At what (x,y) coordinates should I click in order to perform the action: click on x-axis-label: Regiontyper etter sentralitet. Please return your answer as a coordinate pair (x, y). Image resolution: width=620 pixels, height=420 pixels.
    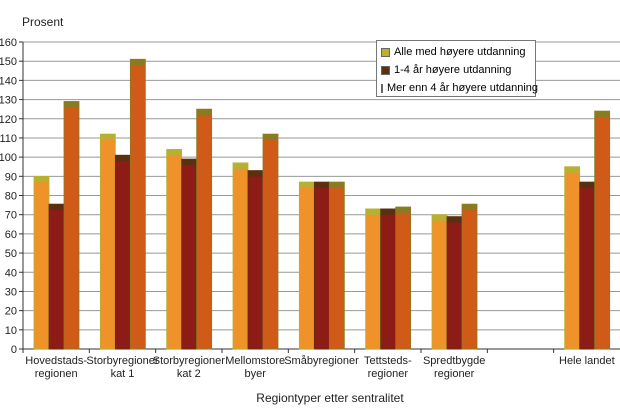
    Looking at the image, I should click on (330, 398).